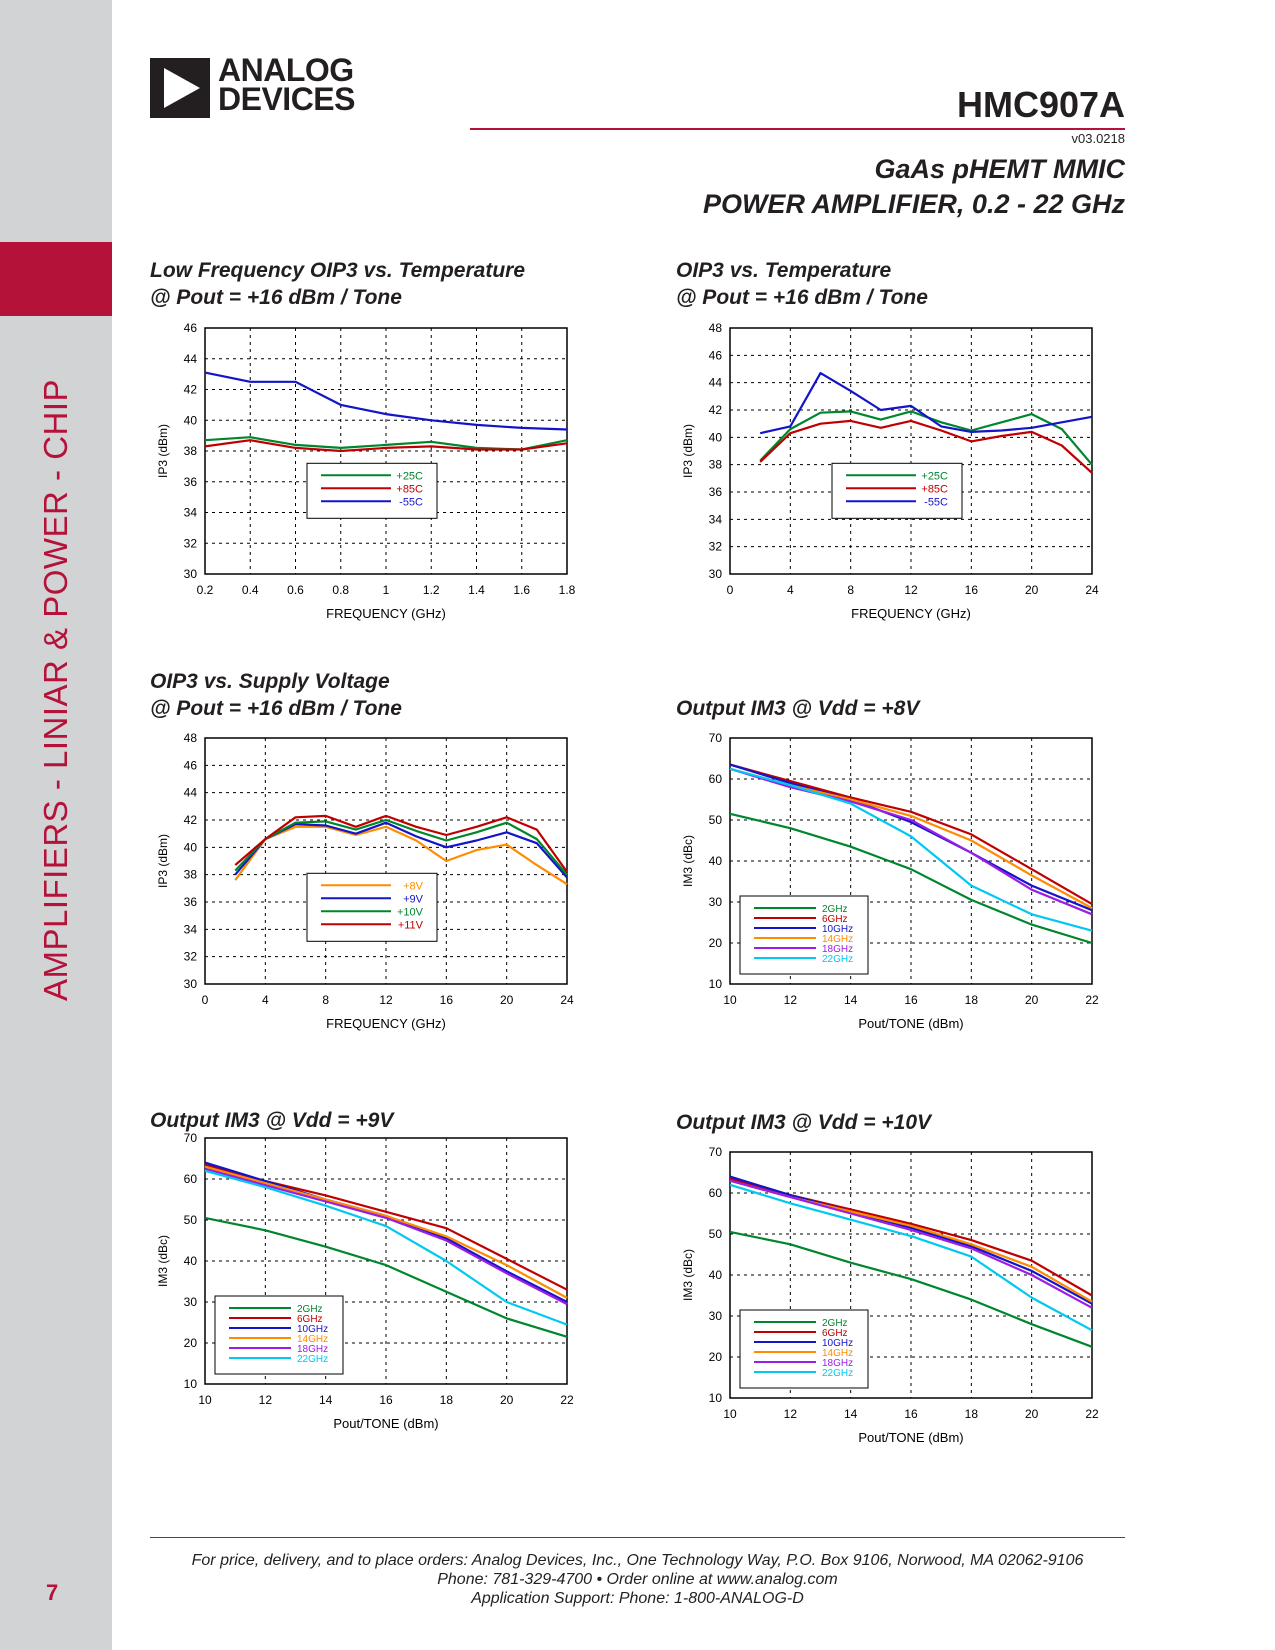 The height and width of the screenshot is (1650, 1275). I want to click on series-line-+8V, so click(401, 855).